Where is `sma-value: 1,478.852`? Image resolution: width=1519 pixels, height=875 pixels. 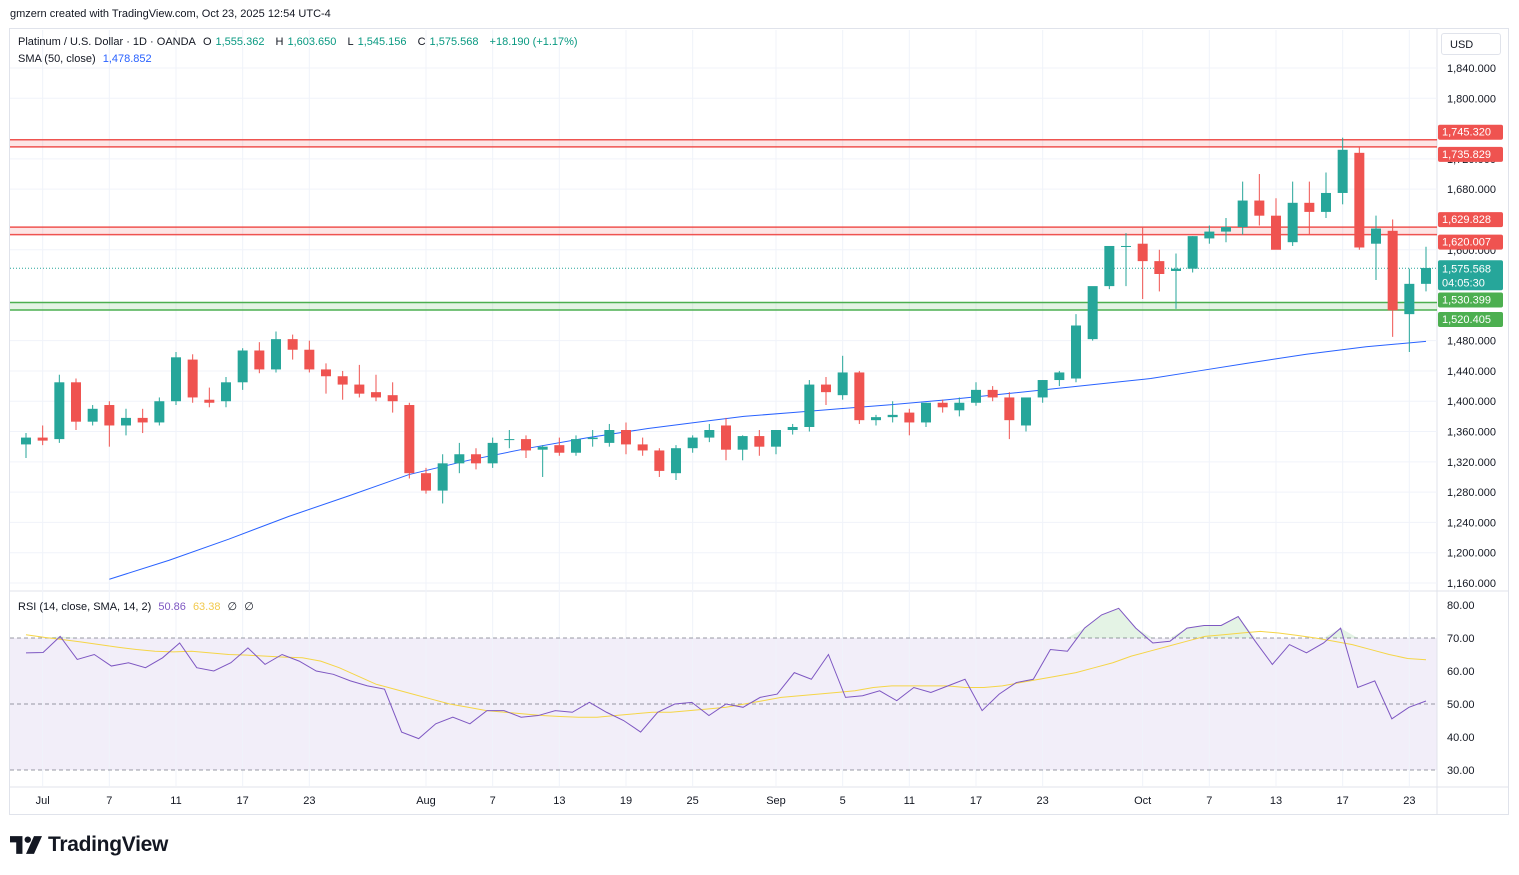 sma-value: 1,478.852 is located at coordinates (127, 59).